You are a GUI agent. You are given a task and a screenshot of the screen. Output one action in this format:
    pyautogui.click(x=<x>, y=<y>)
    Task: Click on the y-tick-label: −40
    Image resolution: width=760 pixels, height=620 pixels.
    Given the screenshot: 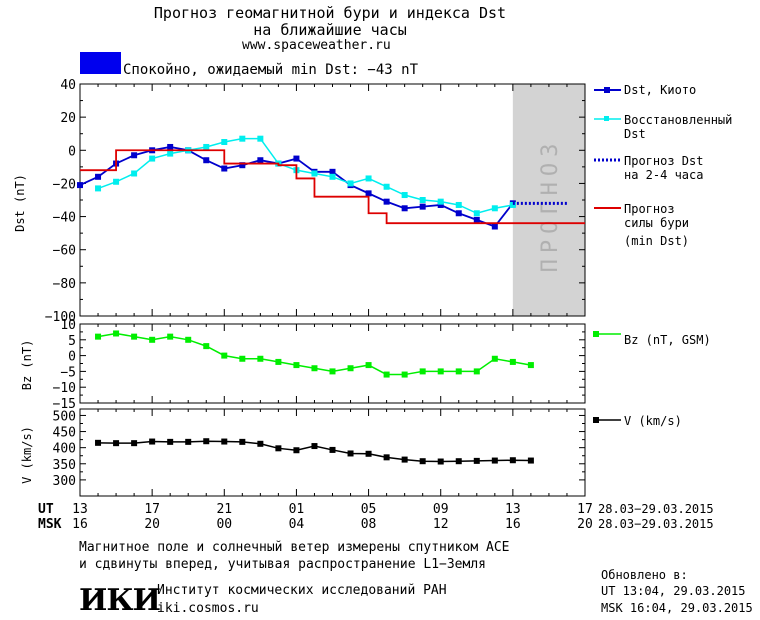 What is the action you would take?
    pyautogui.click(x=64, y=218)
    